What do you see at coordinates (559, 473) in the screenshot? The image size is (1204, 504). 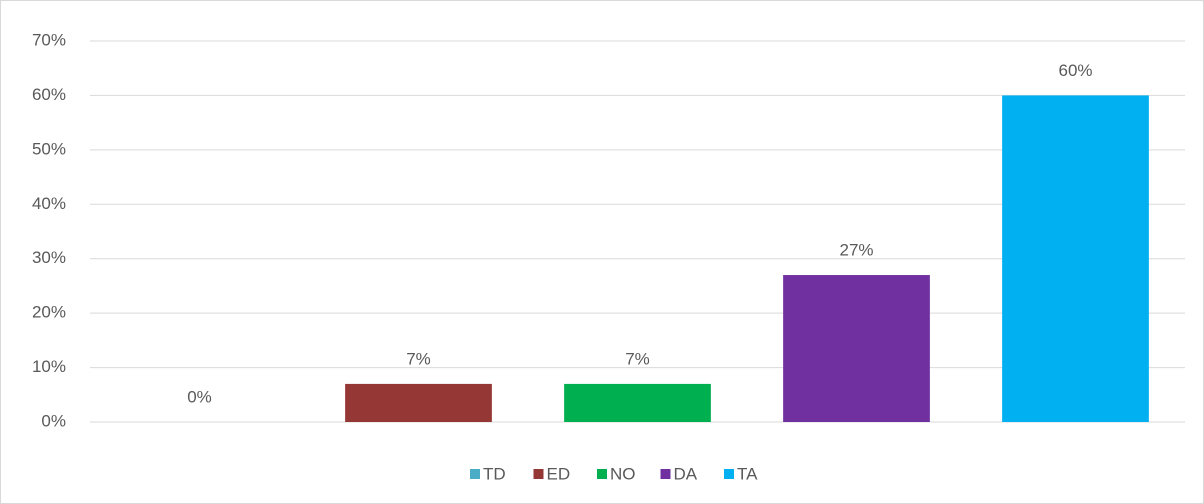 I see `legend-label: ED` at bounding box center [559, 473].